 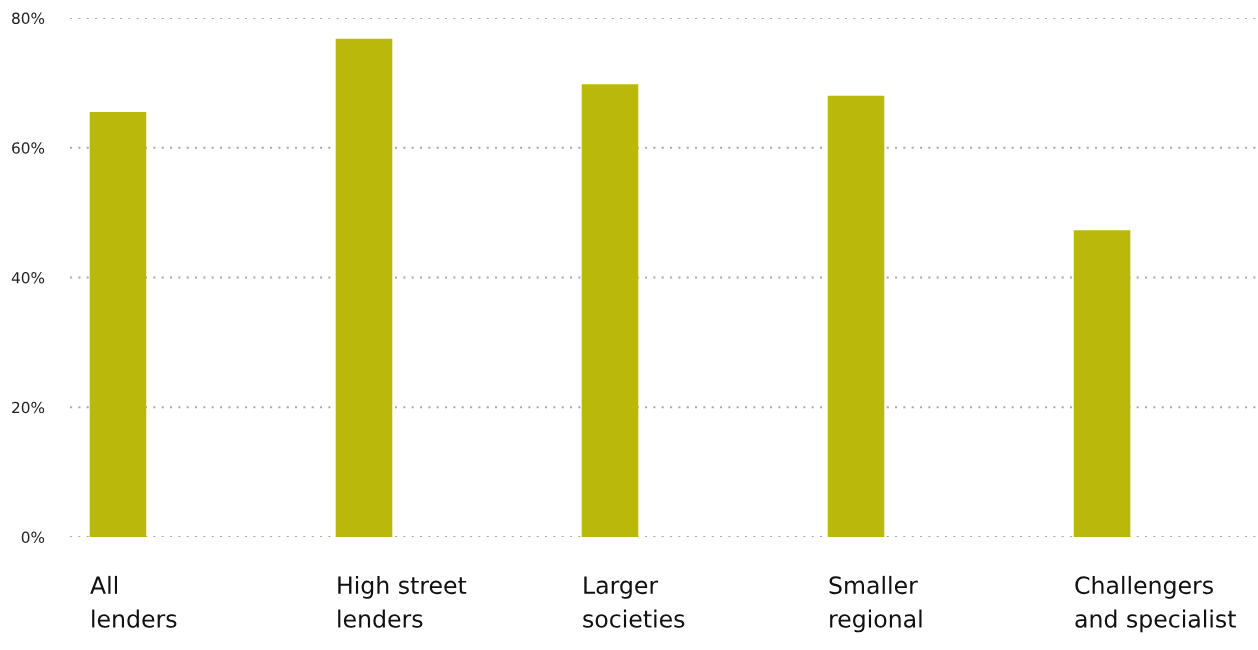 I want to click on x-tick-label: Larger societies, so click(x=634, y=602).